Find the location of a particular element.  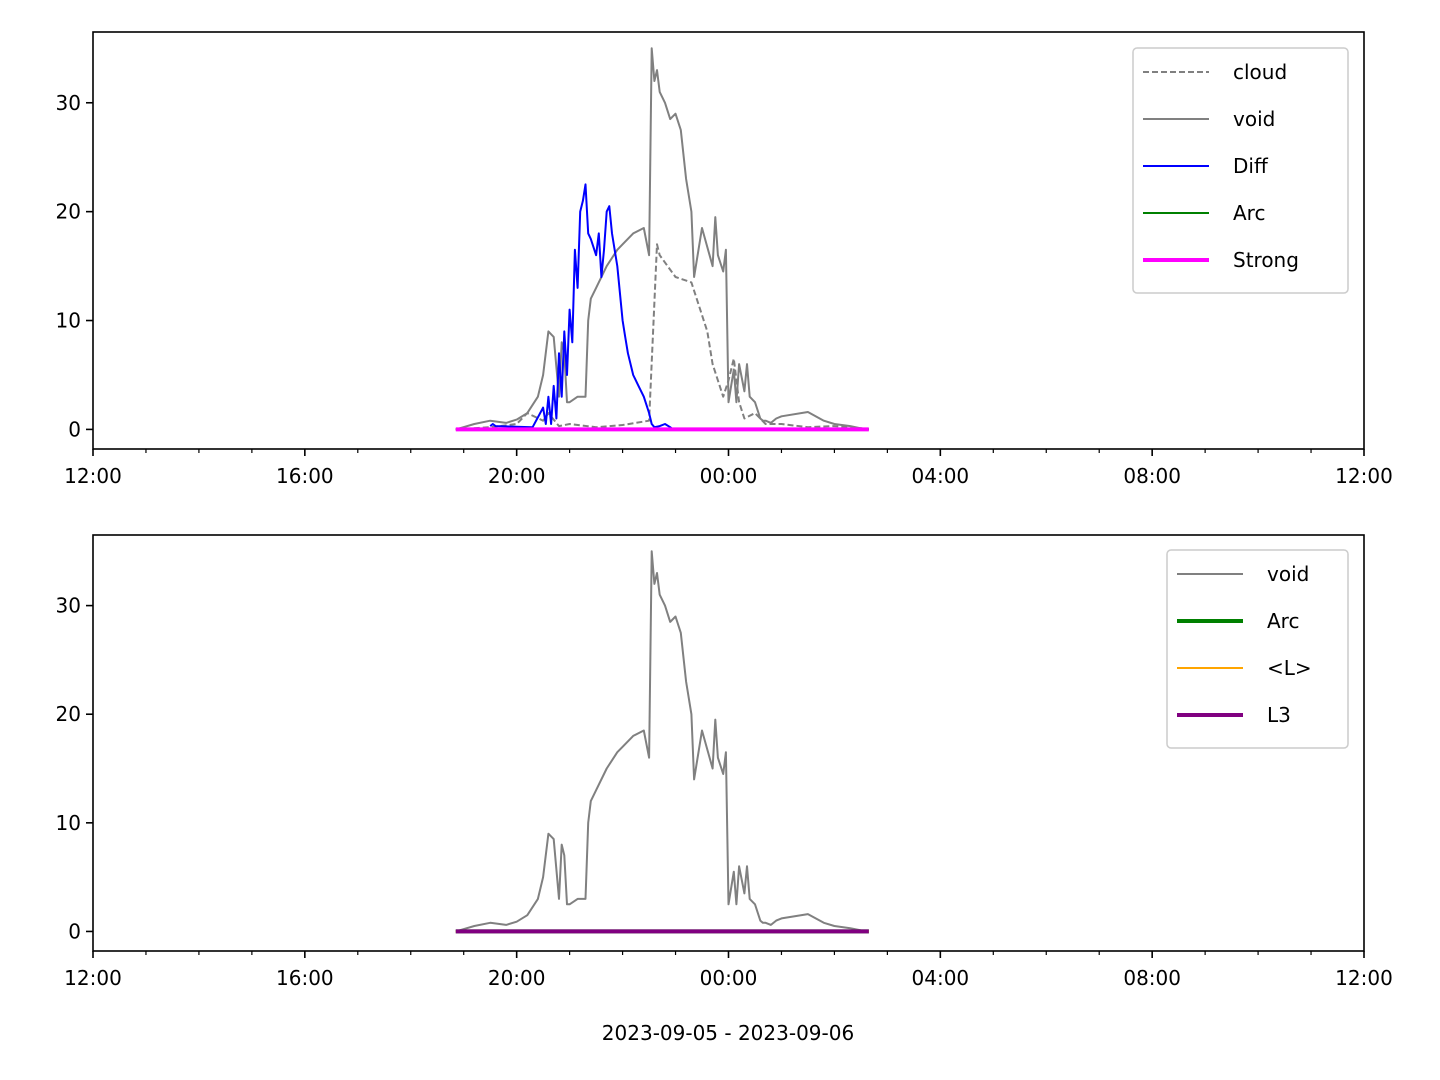

date-range-label: 2023-09-05 - 2023-09-06 is located at coordinates (728, 1033).